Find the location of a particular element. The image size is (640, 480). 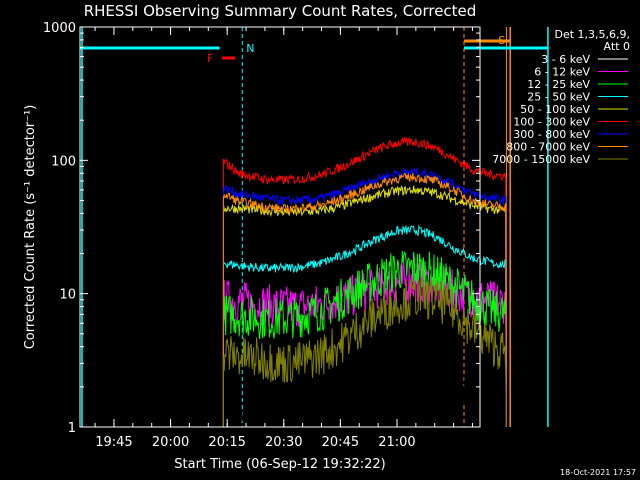

x-tick-label: 20:45 is located at coordinates (340, 442).